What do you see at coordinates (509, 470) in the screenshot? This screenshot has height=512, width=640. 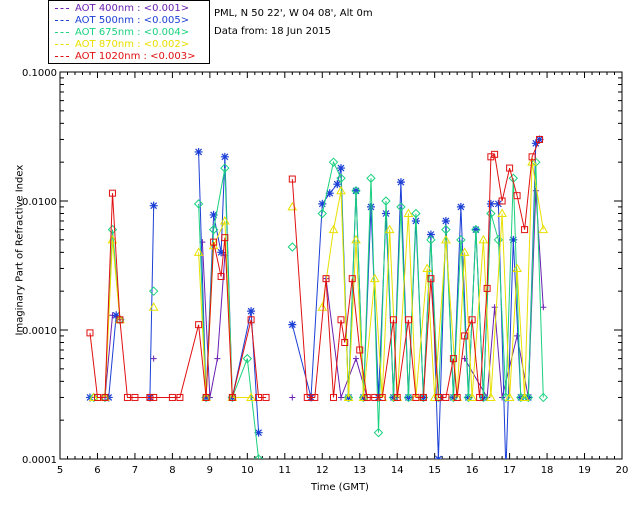 I see `x-tick-label: 17` at bounding box center [509, 470].